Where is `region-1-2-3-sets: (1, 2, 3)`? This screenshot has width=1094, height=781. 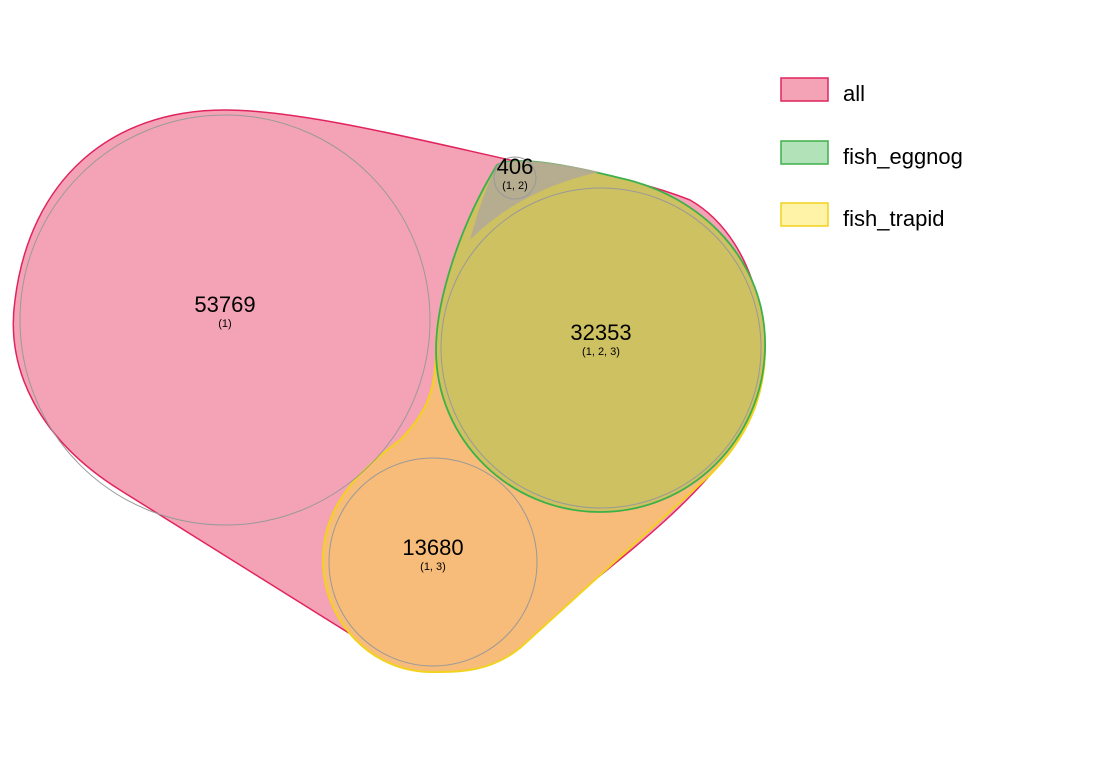 region-1-2-3-sets: (1, 2, 3) is located at coordinates (601, 352).